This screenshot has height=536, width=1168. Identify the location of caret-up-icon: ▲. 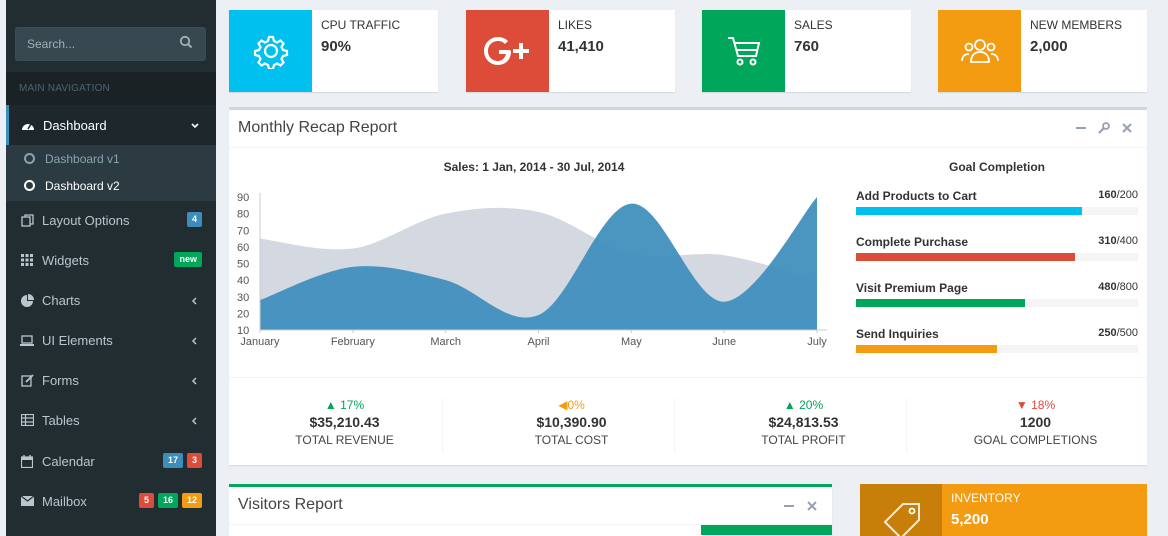
(789, 405).